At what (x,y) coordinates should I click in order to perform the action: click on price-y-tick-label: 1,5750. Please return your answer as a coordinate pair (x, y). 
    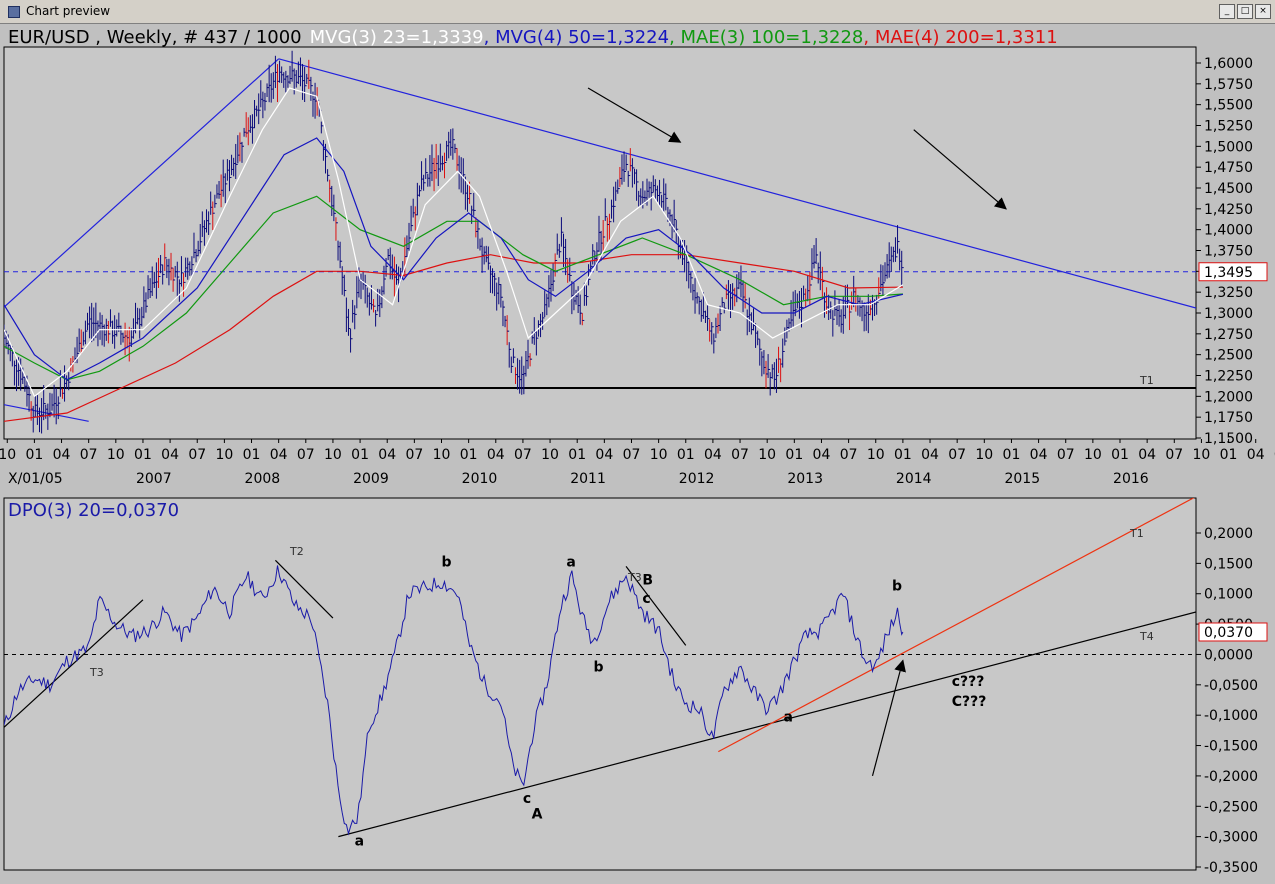
    Looking at the image, I should click on (1228, 85).